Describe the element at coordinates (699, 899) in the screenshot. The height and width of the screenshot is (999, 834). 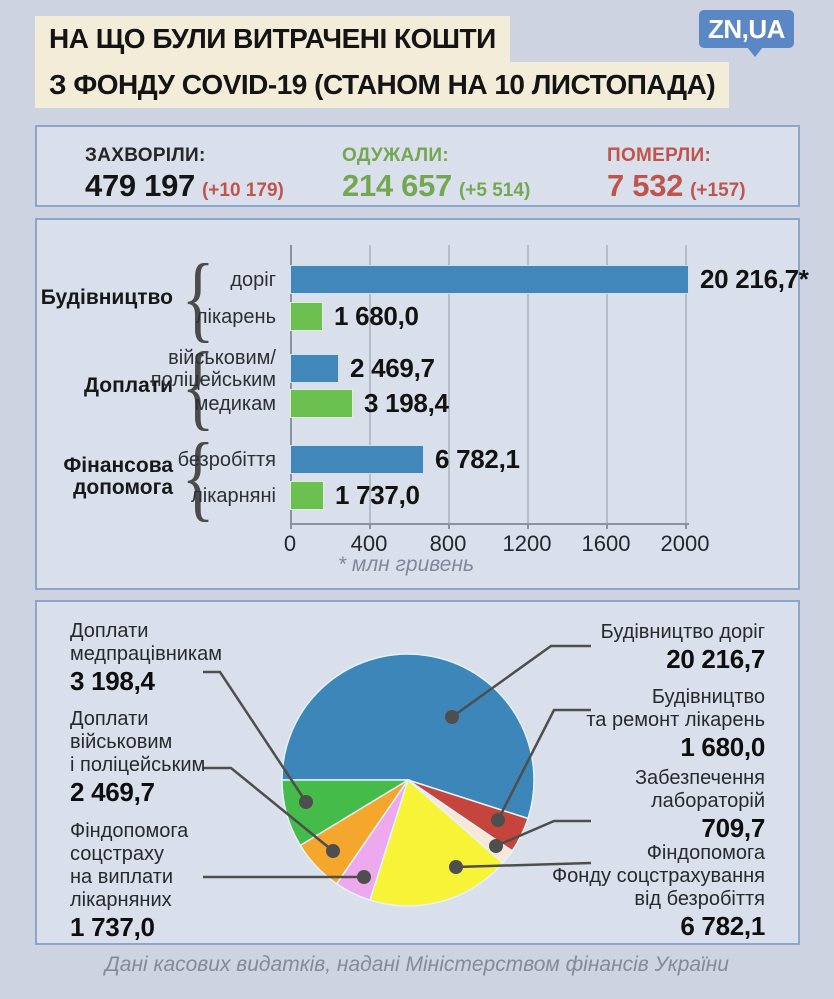
I see `pie-callout-text-line: від безробіття` at that location.